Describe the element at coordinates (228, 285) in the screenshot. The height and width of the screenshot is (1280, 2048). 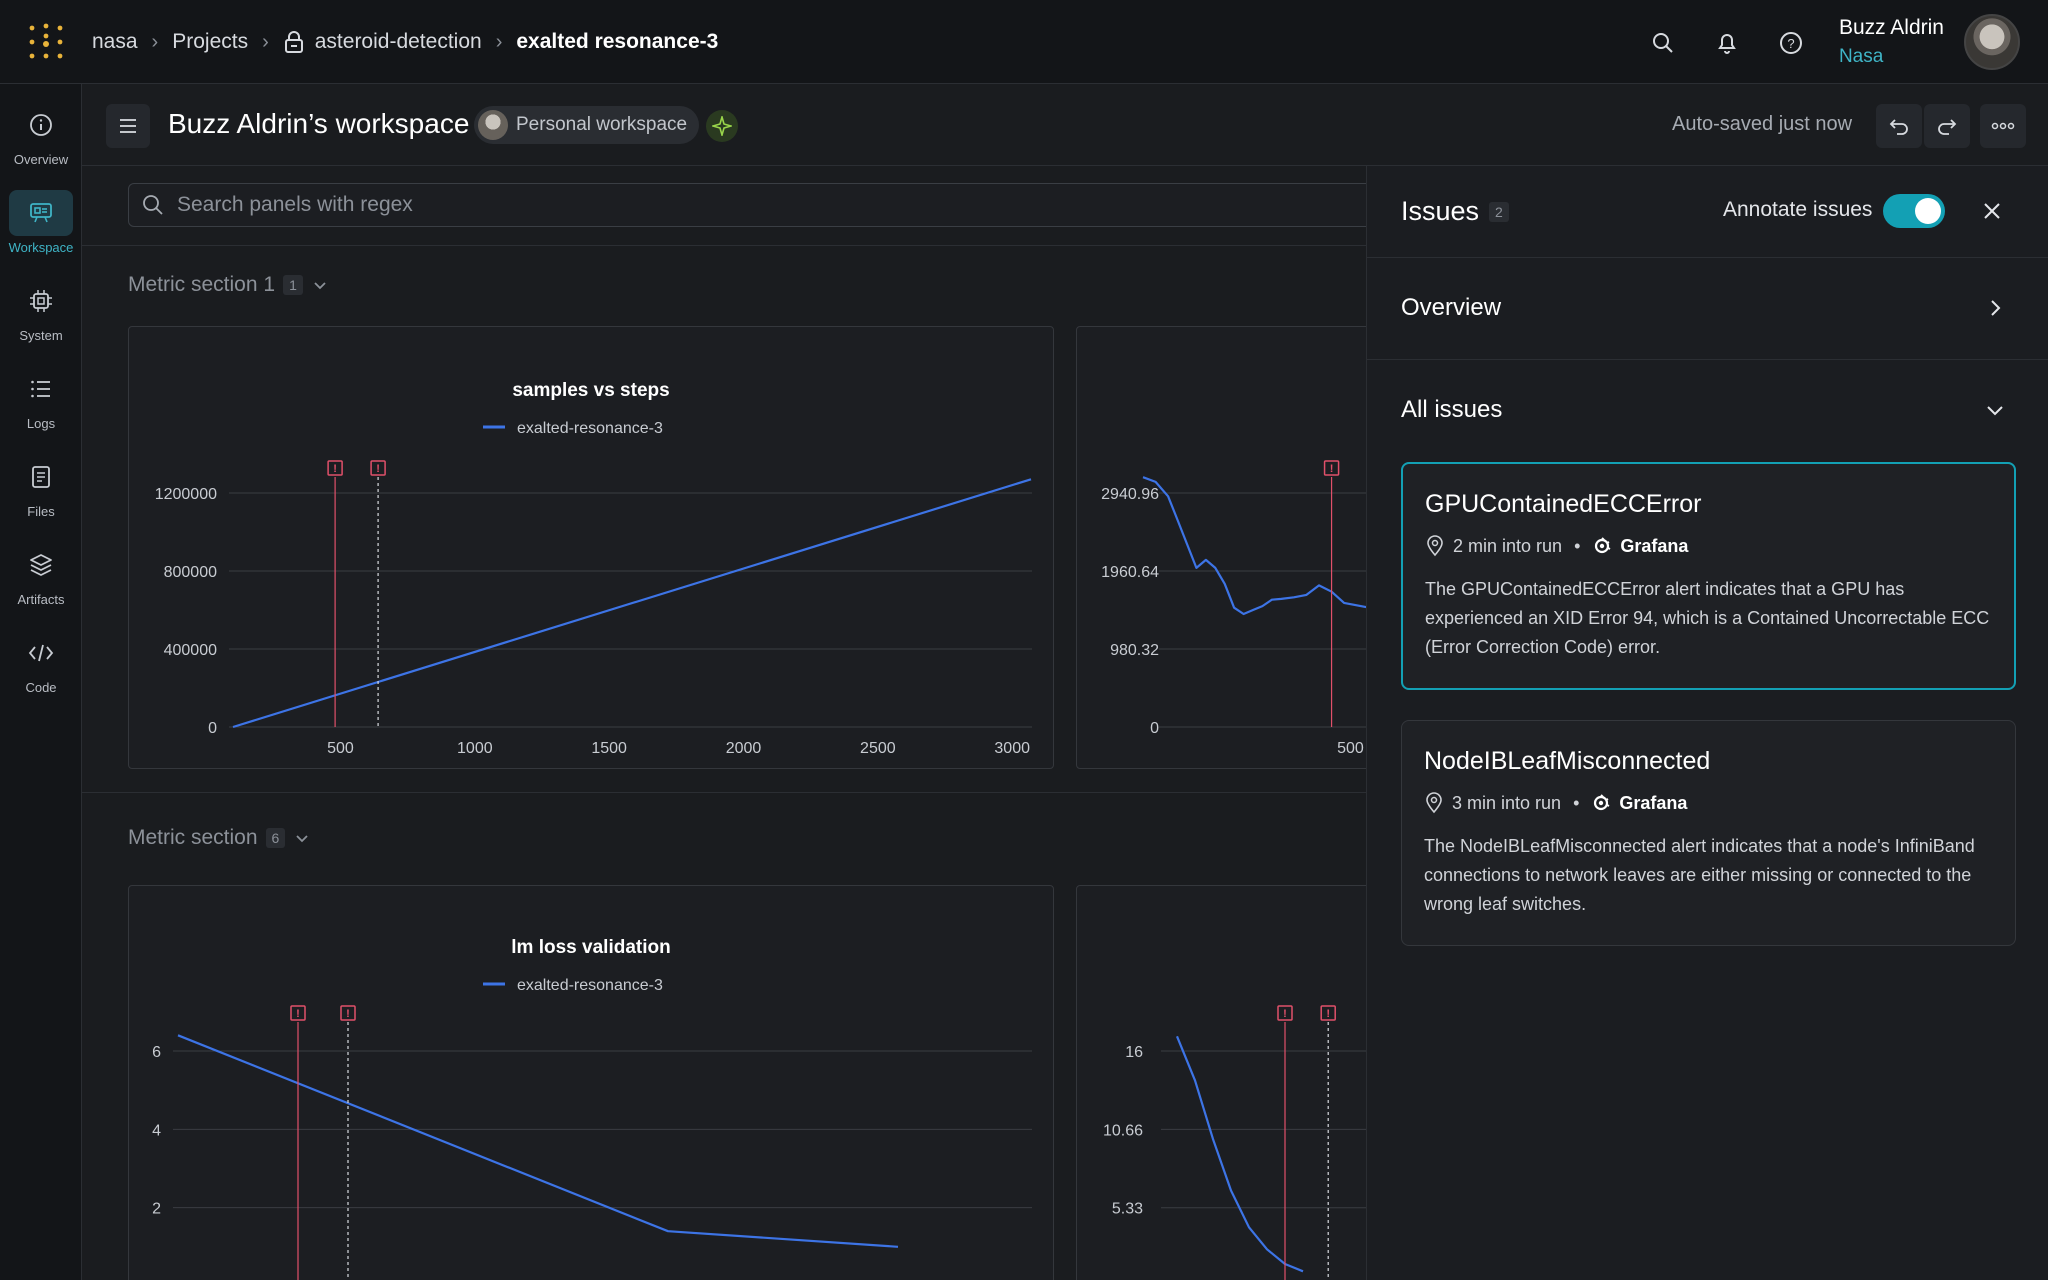
I see `section-header-1: Metric section 1 1` at that location.